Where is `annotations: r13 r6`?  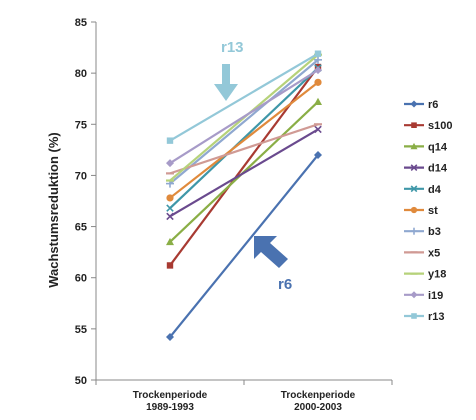 annotations: r13 r6 is located at coordinates (253, 166).